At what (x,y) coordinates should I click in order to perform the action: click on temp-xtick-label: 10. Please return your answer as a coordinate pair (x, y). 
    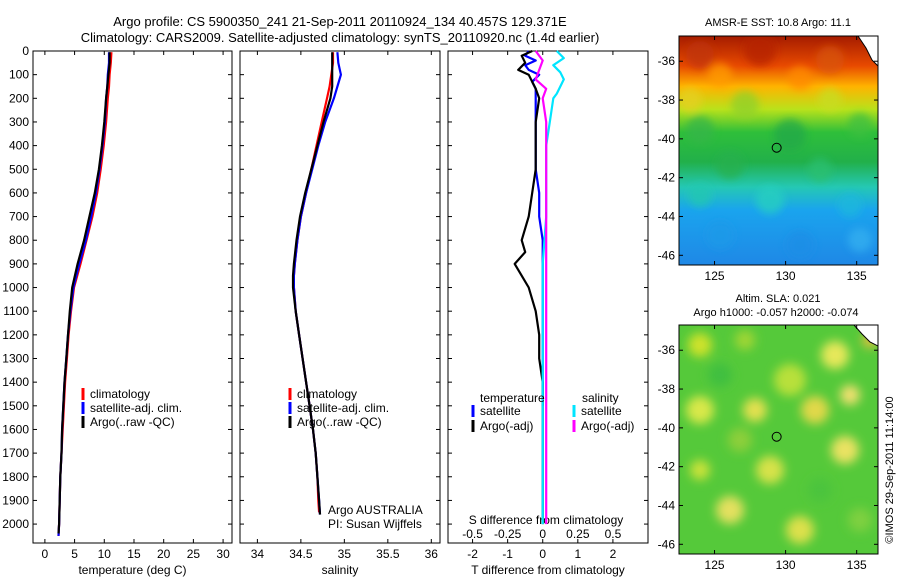
    Looking at the image, I should click on (105, 554).